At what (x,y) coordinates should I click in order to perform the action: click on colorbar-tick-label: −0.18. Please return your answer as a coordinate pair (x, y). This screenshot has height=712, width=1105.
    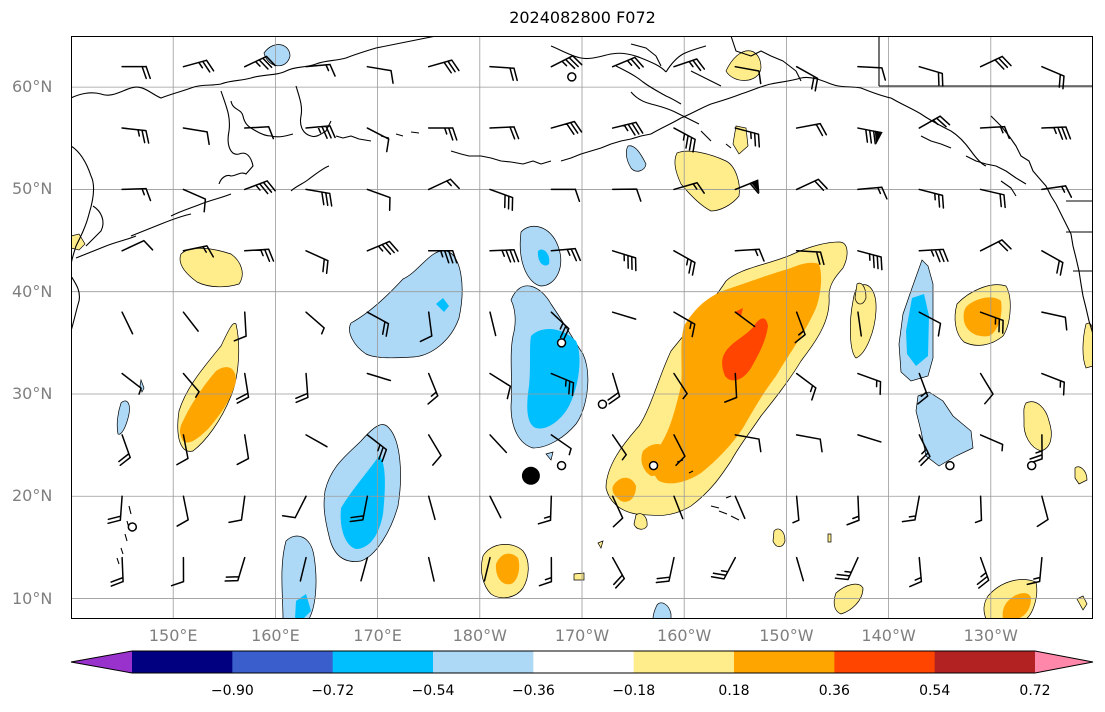
    Looking at the image, I should click on (634, 691).